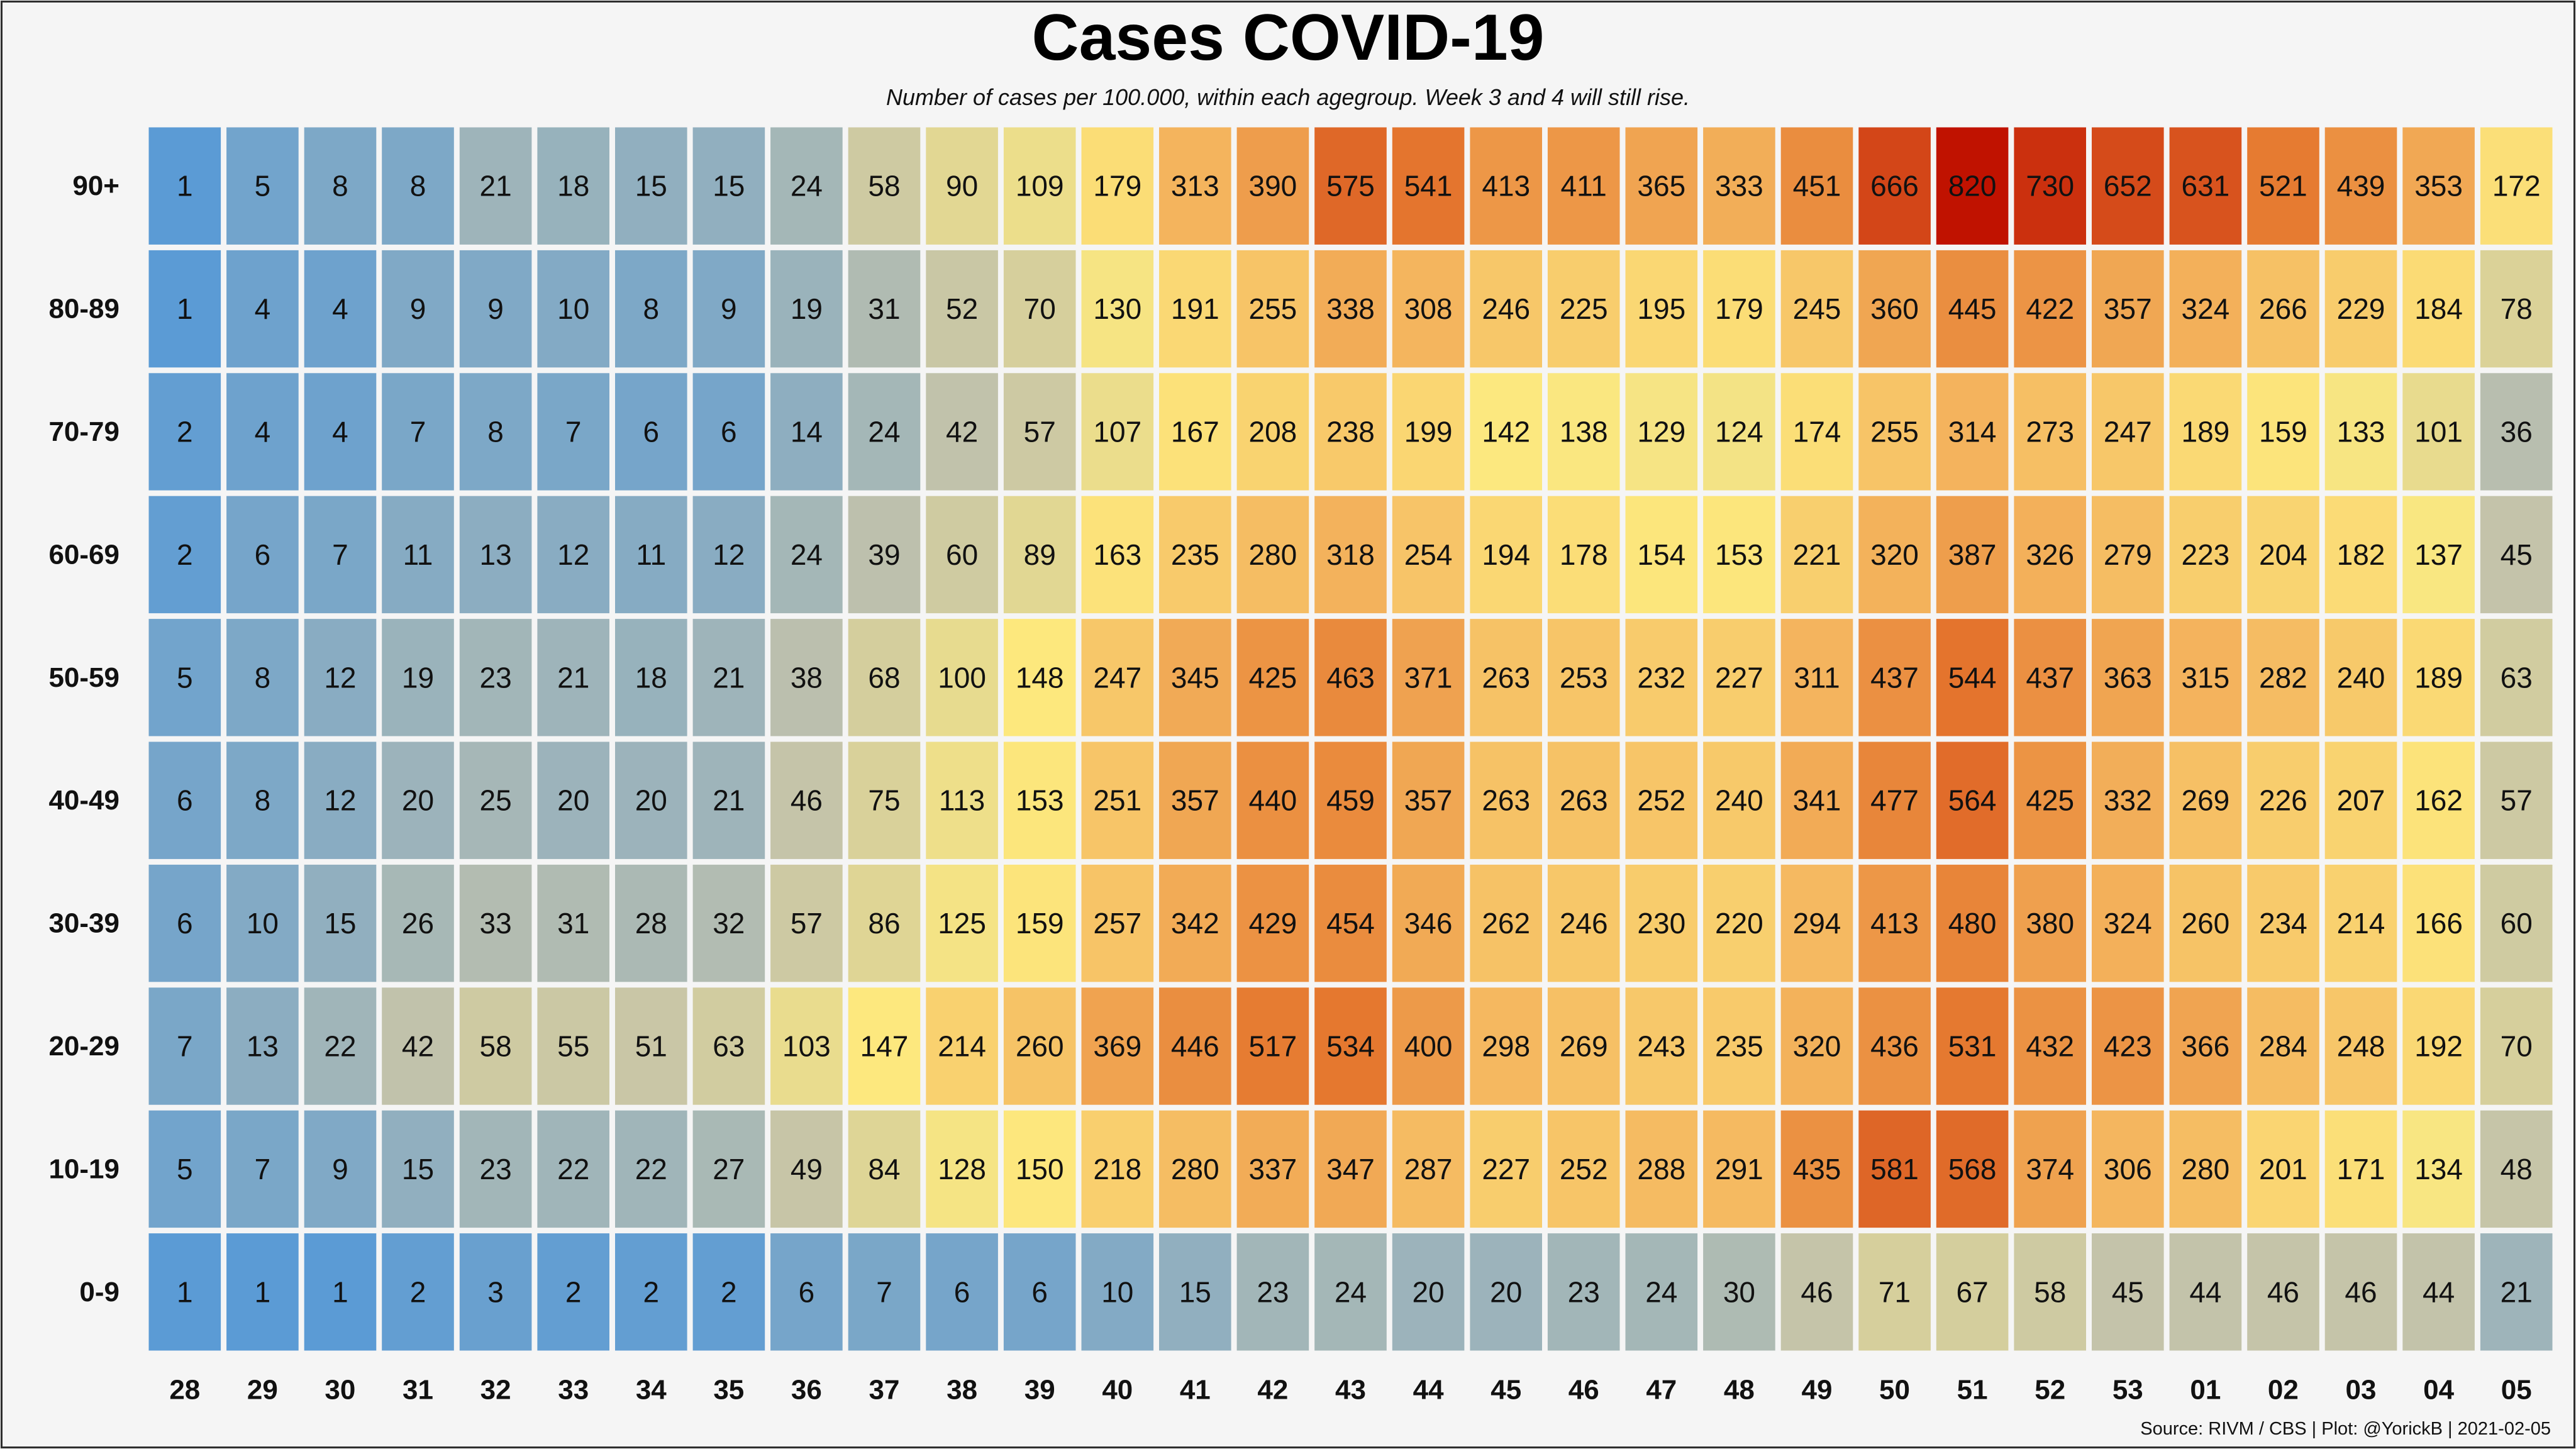 This screenshot has height=1449, width=2576. What do you see at coordinates (651, 1046) in the screenshot?
I see `cell-value-label: 51` at bounding box center [651, 1046].